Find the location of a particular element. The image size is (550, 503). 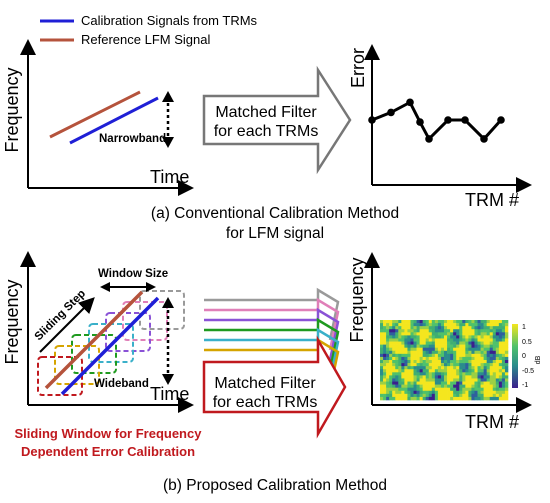

narrowband-arrow-down is located at coordinates (168, 142).